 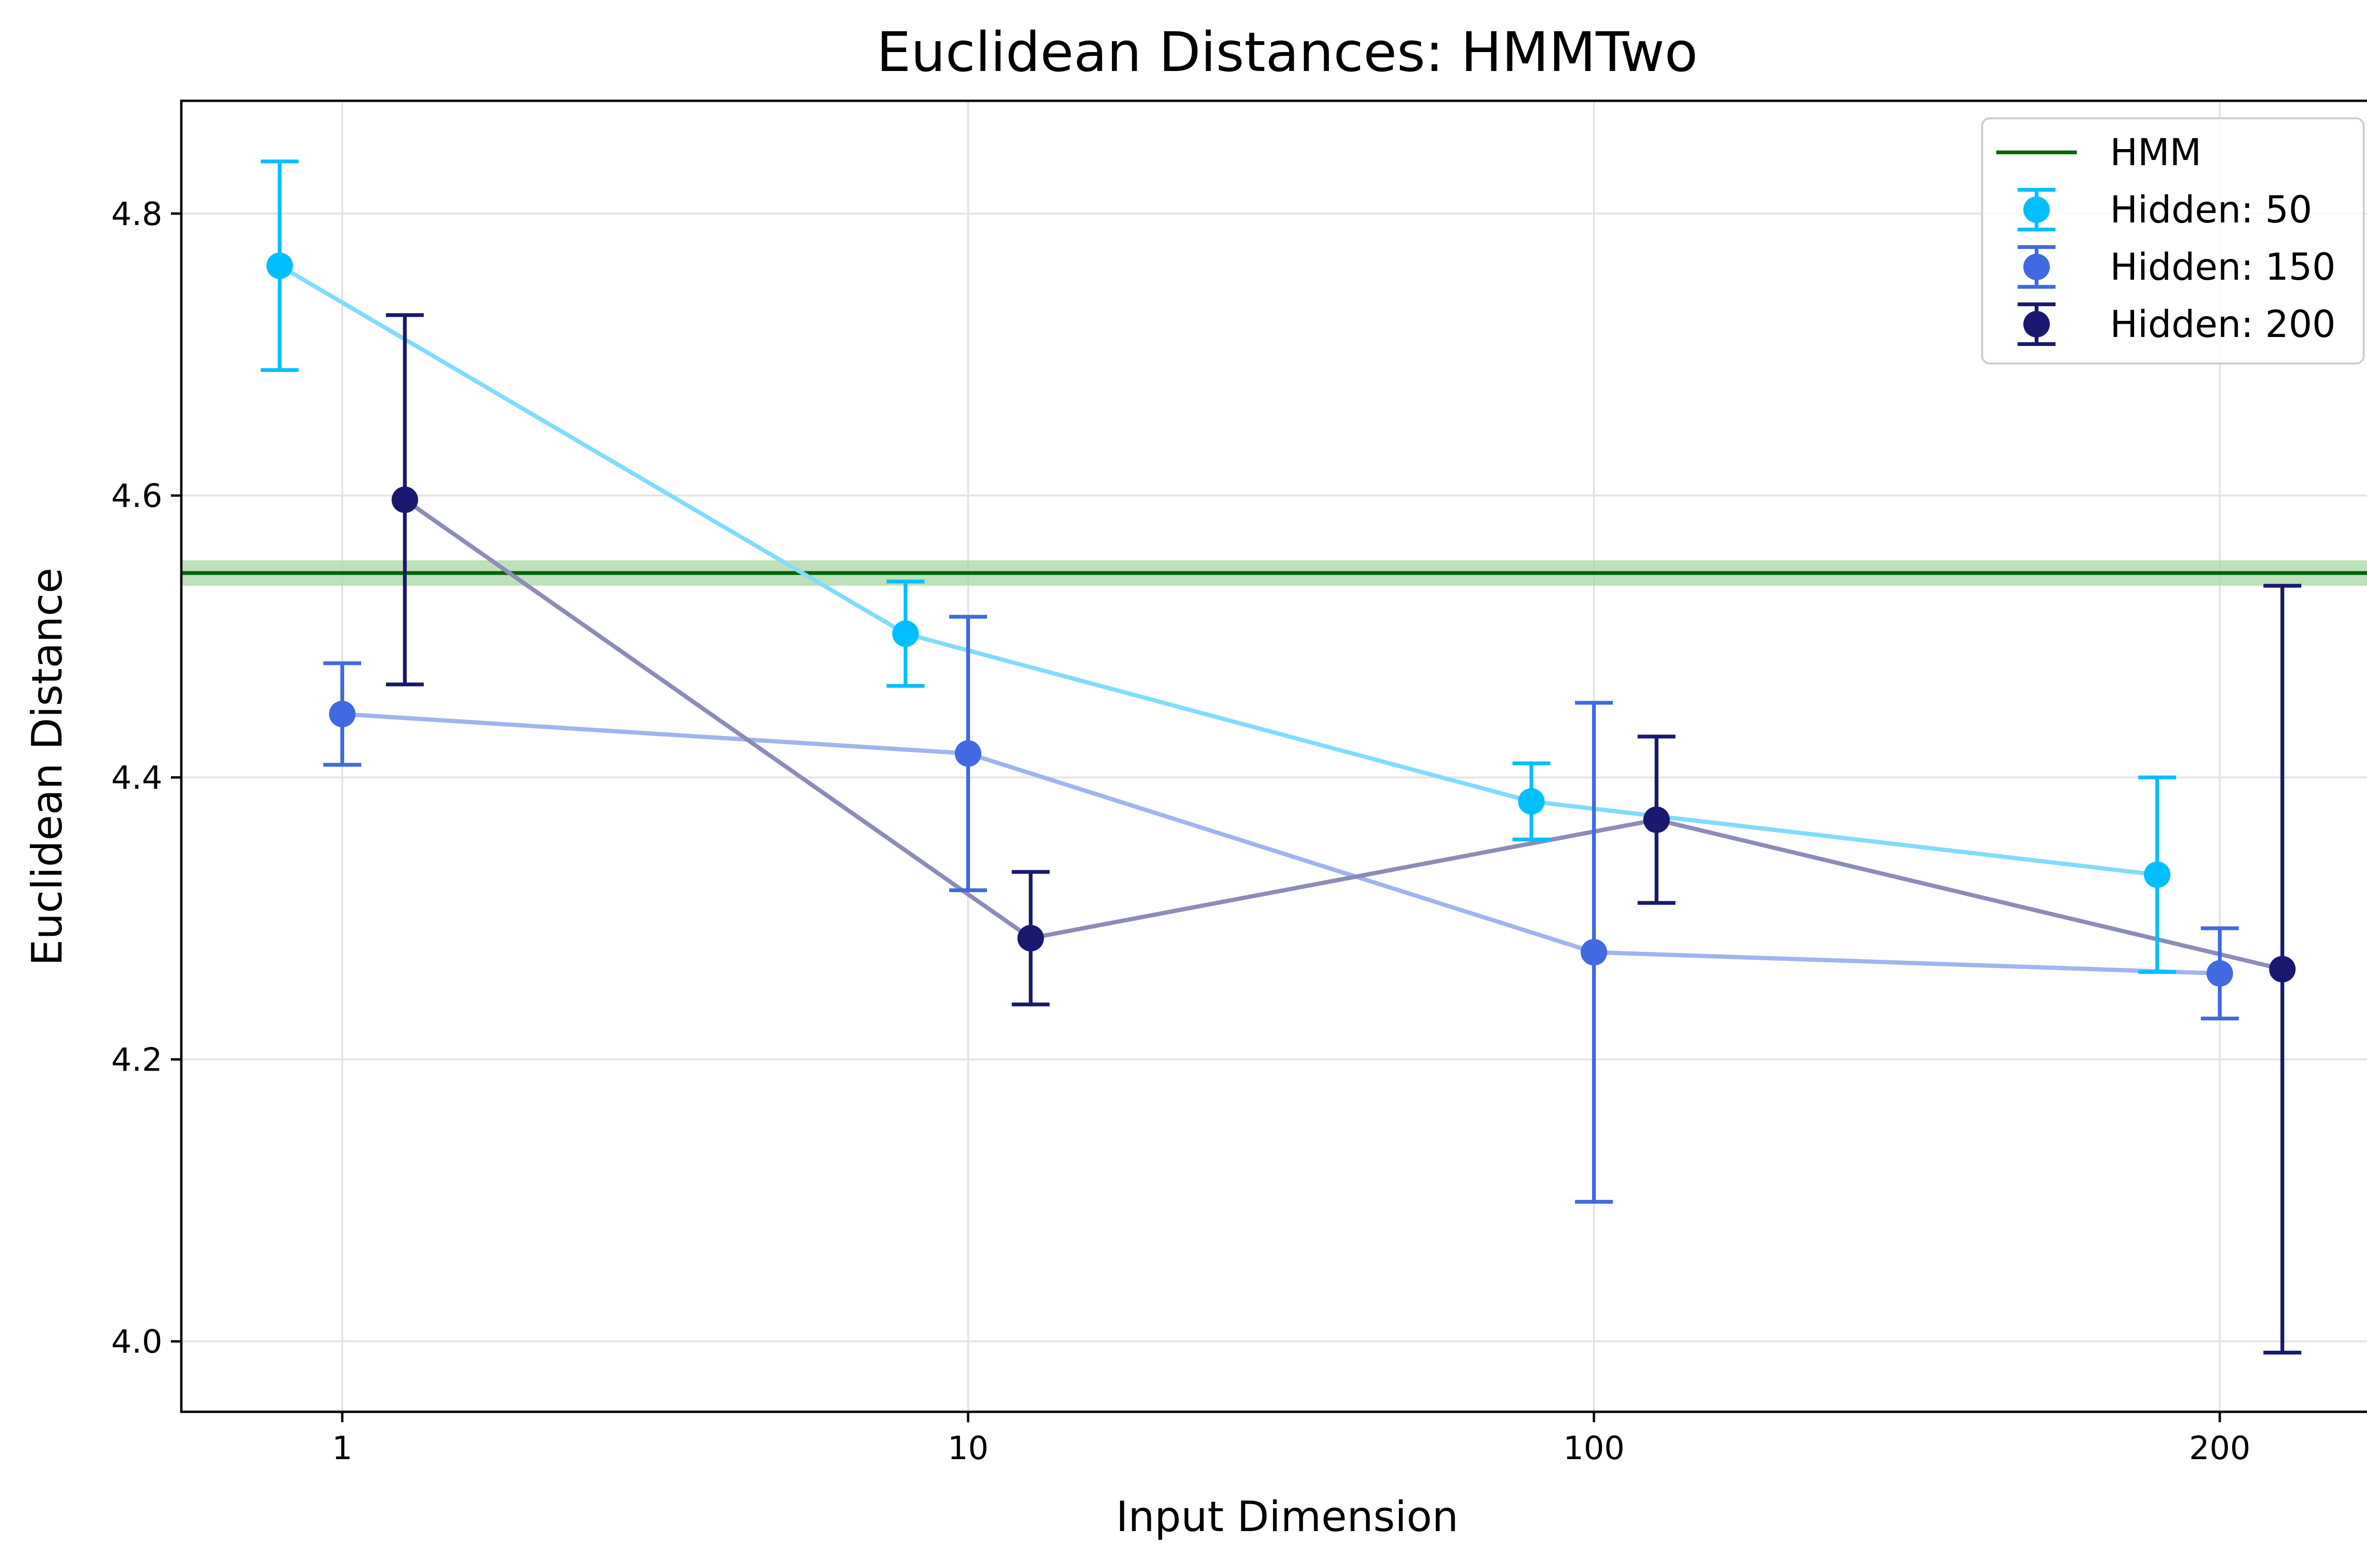 I want to click on x-tick-label: 200, so click(x=2220, y=1448).